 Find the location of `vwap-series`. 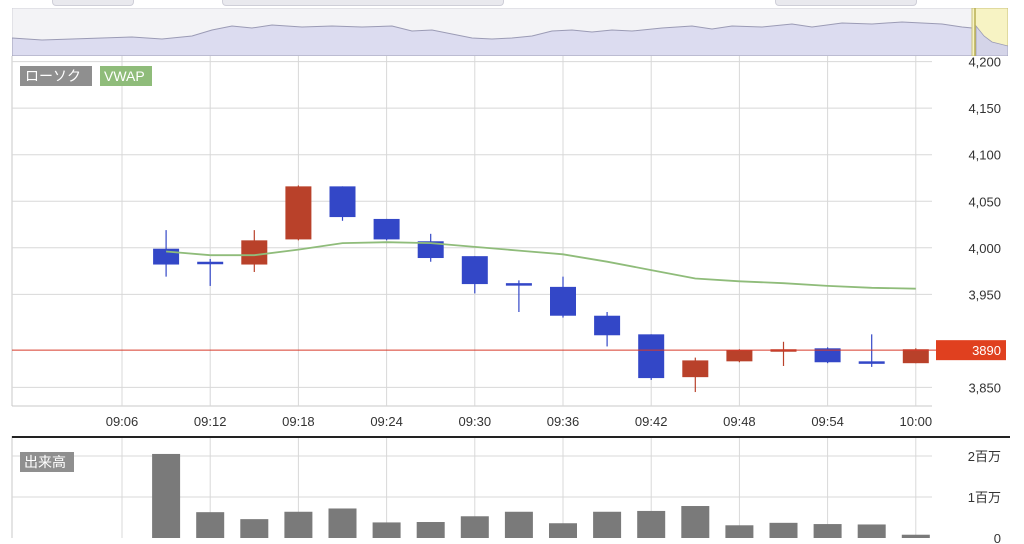

vwap-series is located at coordinates (541, 265).